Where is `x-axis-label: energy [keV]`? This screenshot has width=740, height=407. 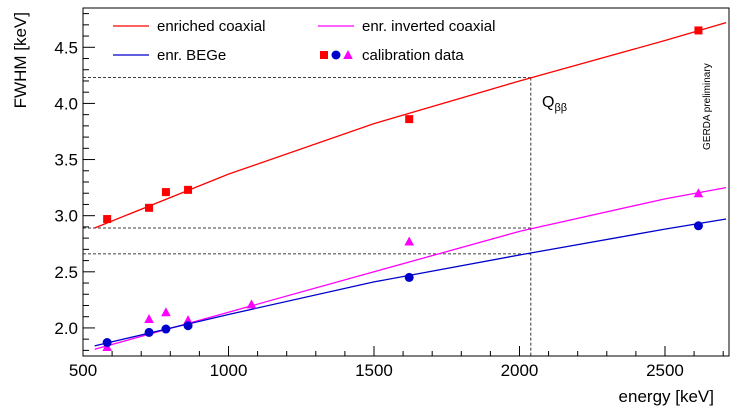 x-axis-label: energy [keV] is located at coordinates (666, 396).